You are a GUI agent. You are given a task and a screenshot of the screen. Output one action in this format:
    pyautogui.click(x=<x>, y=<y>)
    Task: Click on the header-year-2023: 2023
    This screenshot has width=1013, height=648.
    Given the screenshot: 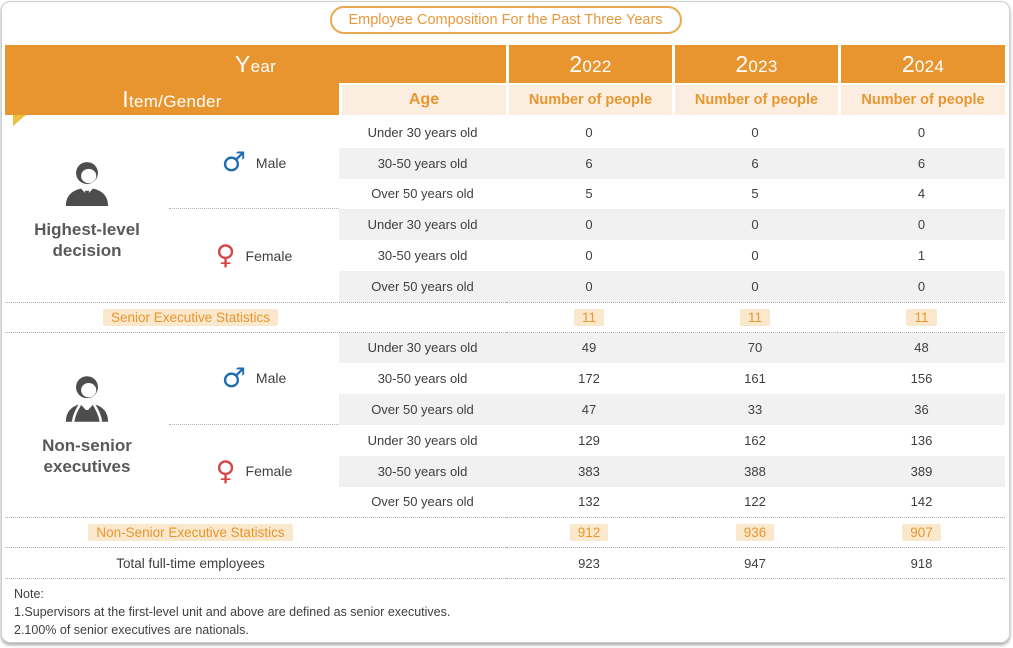 What is the action you would take?
    pyautogui.click(x=756, y=64)
    